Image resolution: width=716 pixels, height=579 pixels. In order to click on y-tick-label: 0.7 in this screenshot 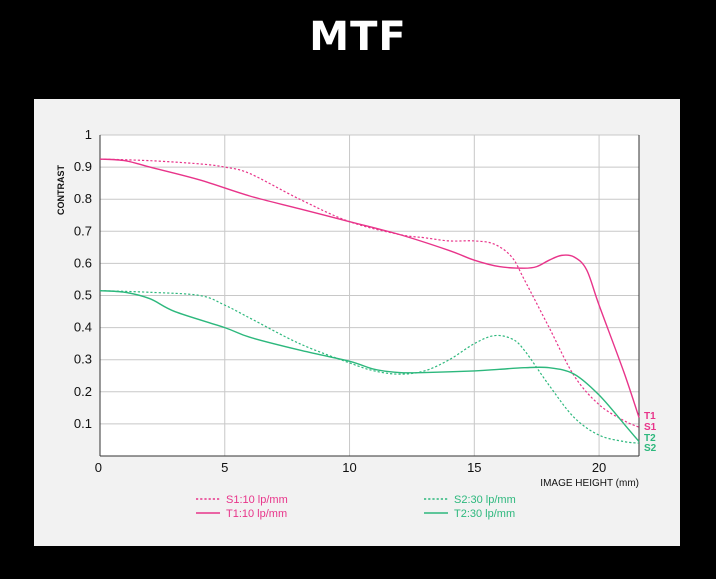, I will do `click(83, 230)`.